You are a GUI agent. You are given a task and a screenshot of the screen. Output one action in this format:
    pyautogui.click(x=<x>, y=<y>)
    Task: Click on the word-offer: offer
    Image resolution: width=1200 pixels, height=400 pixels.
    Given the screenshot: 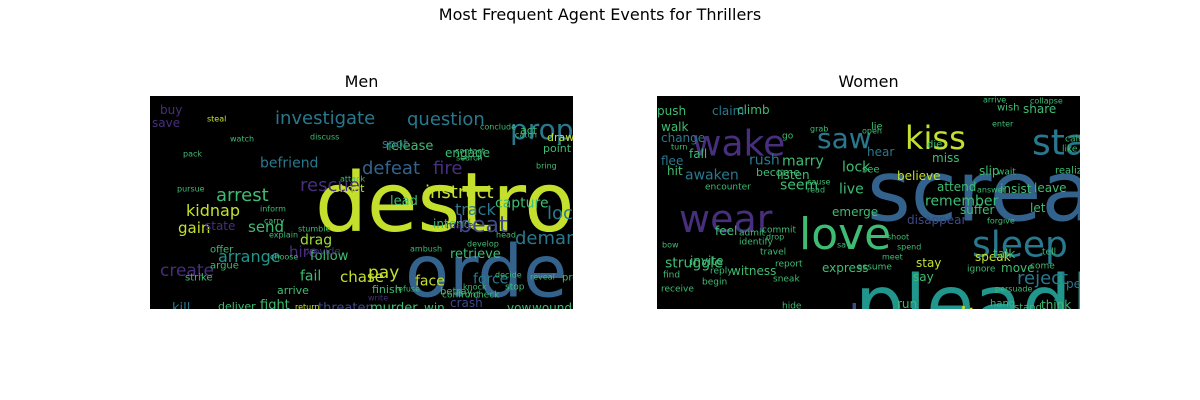 What is the action you would take?
    pyautogui.click(x=222, y=249)
    